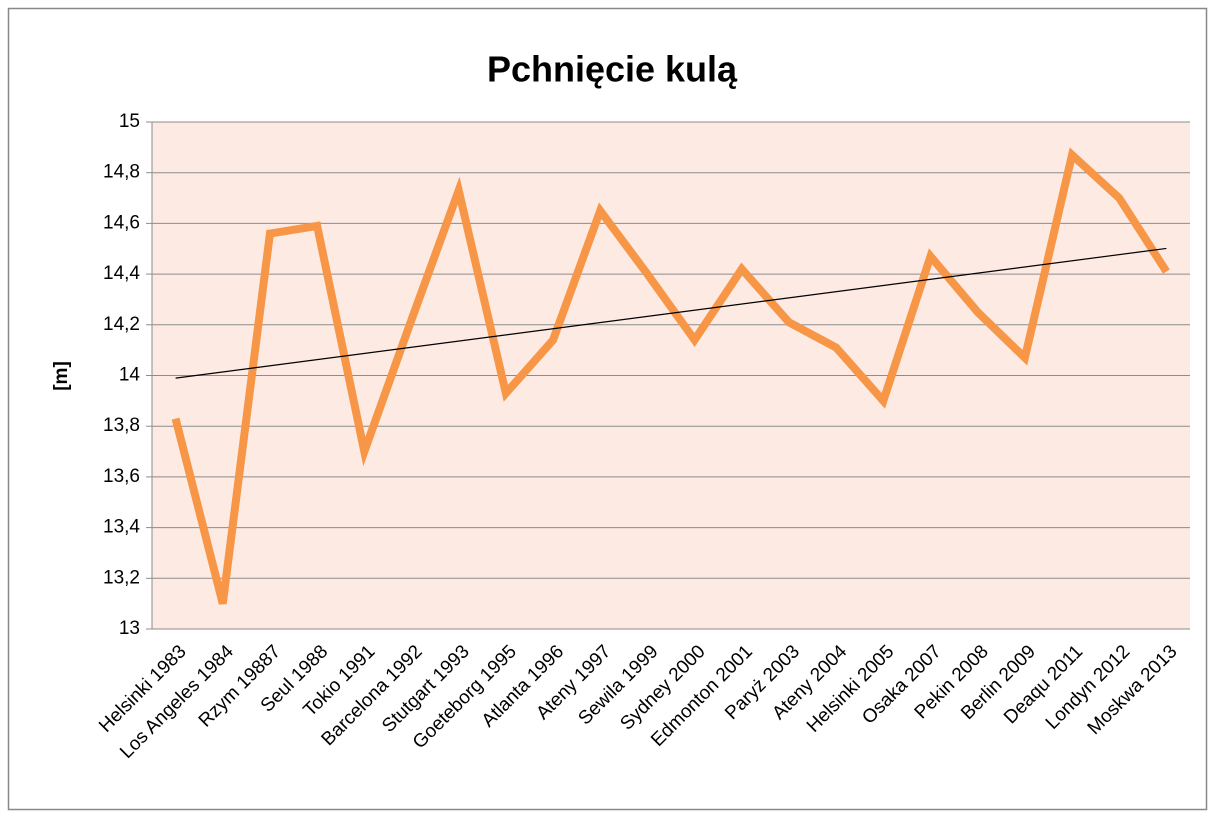 The height and width of the screenshot is (816, 1208). Describe the element at coordinates (121, 527) in the screenshot. I see `y-tick-label: 13,4` at that location.